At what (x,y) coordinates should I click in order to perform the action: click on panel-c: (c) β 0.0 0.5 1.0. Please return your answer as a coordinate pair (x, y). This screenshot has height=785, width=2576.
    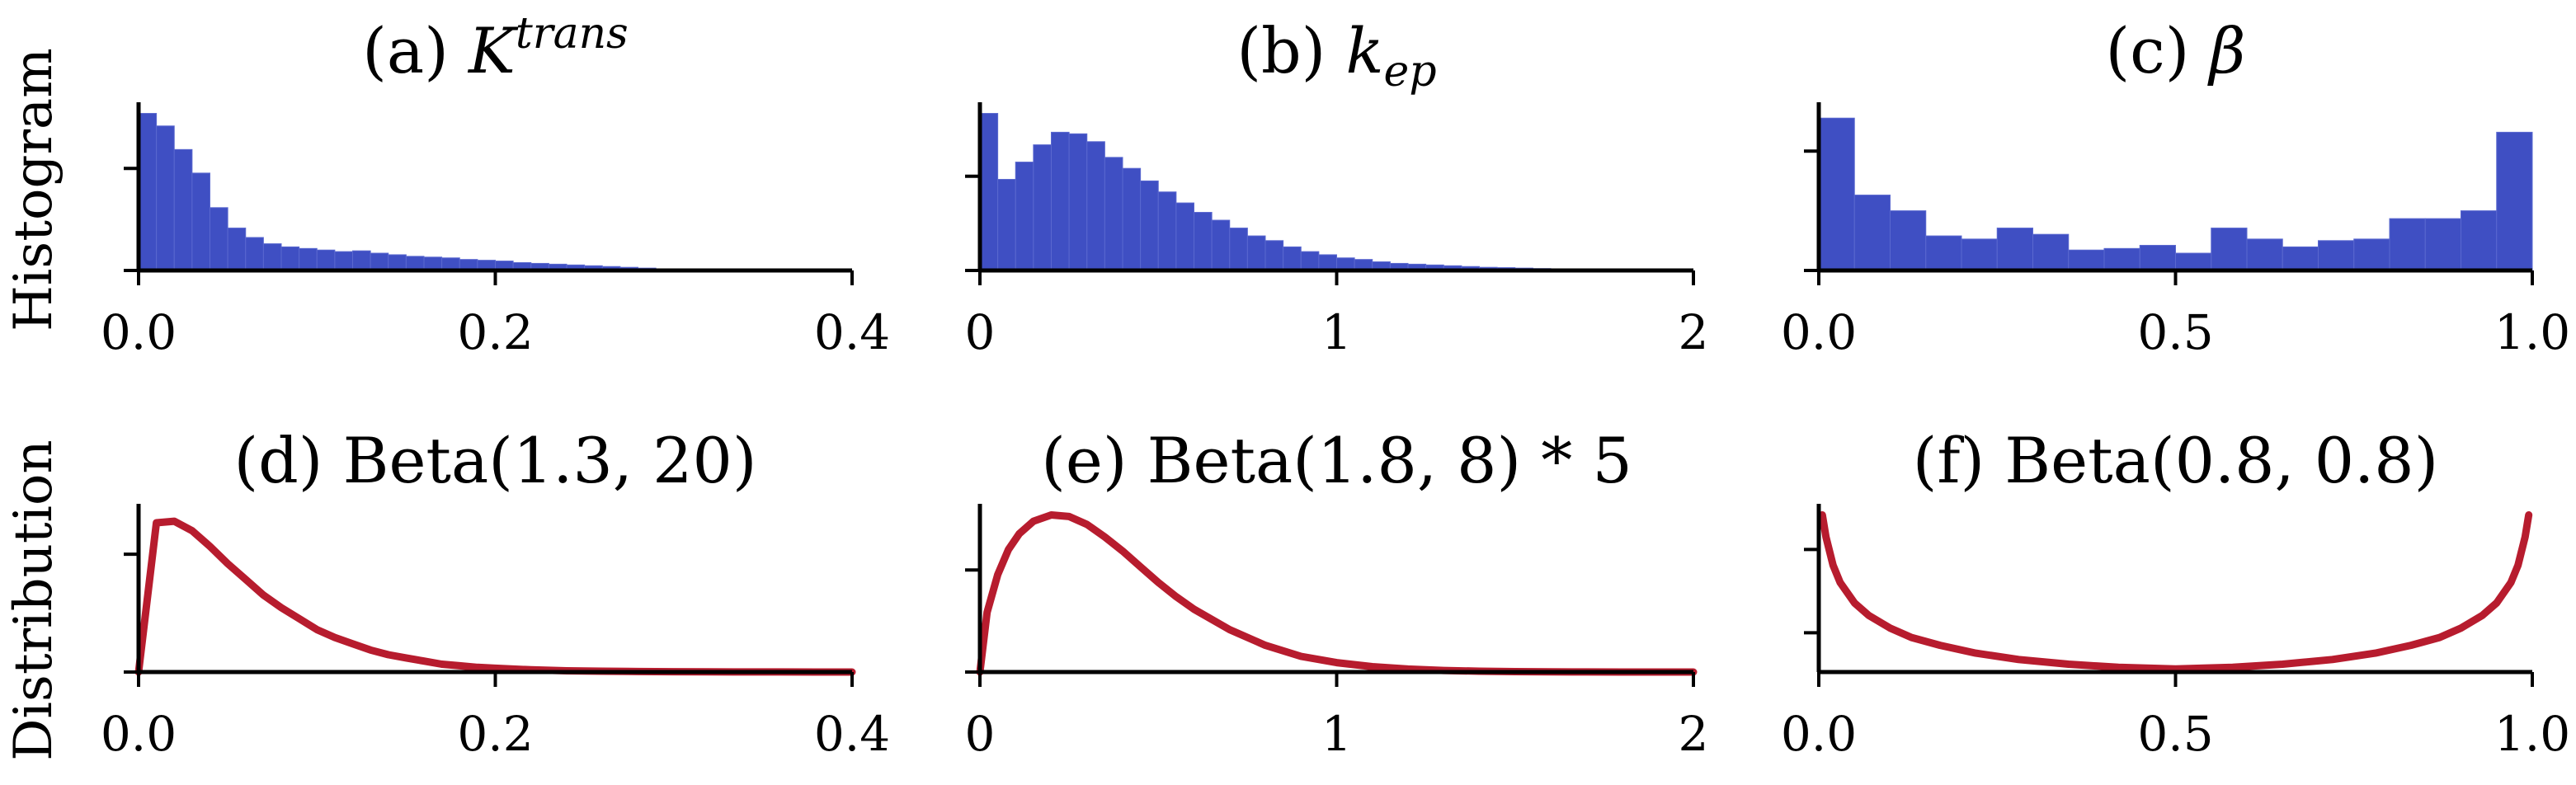
    Looking at the image, I should click on (2175, 187).